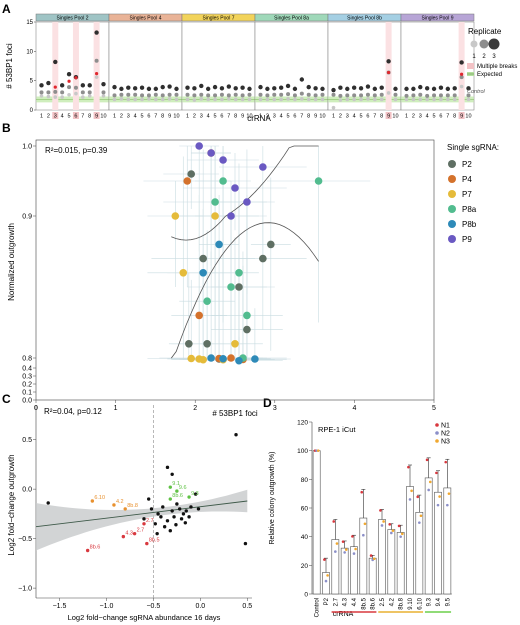  What do you see at coordinates (272, 498) in the screenshot?
I see `panel-d-y-axis-label: Relative colony outgrowth (%)` at bounding box center [272, 498].